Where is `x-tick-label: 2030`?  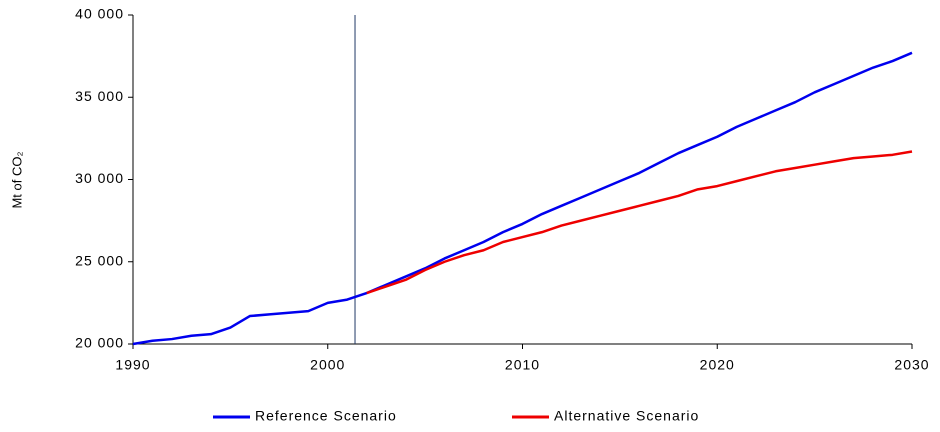
x-tick-label: 2030 is located at coordinates (911, 365).